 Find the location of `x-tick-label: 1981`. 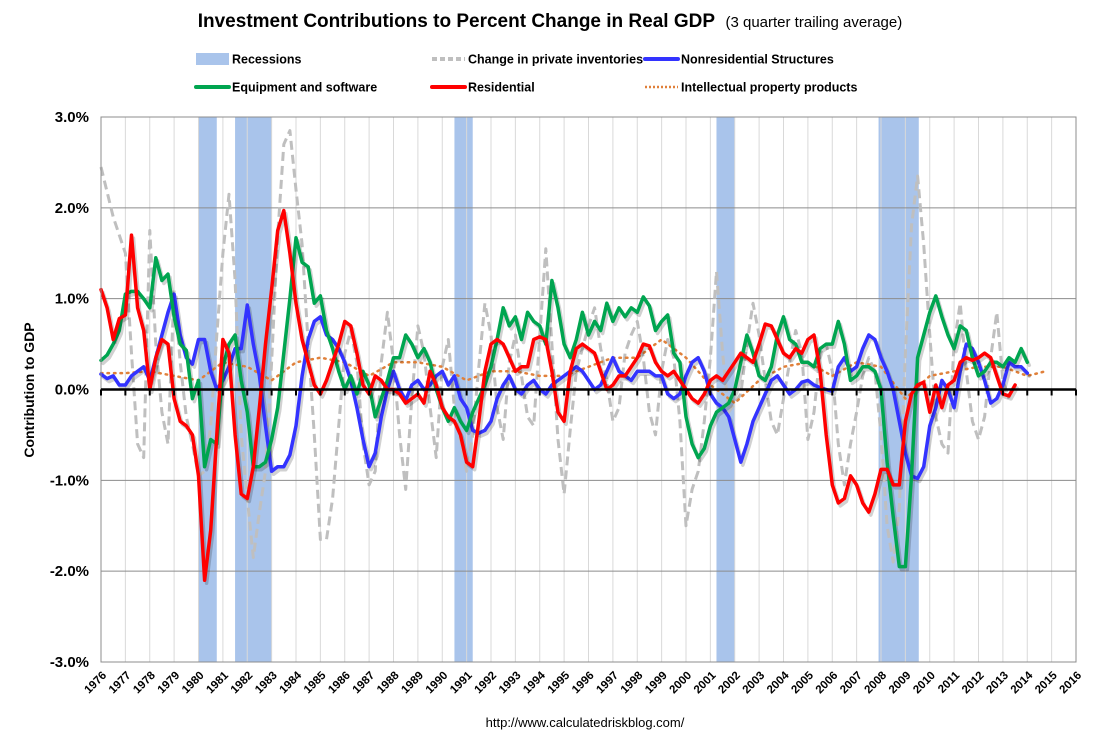

x-tick-label: 1981 is located at coordinates (217, 682).